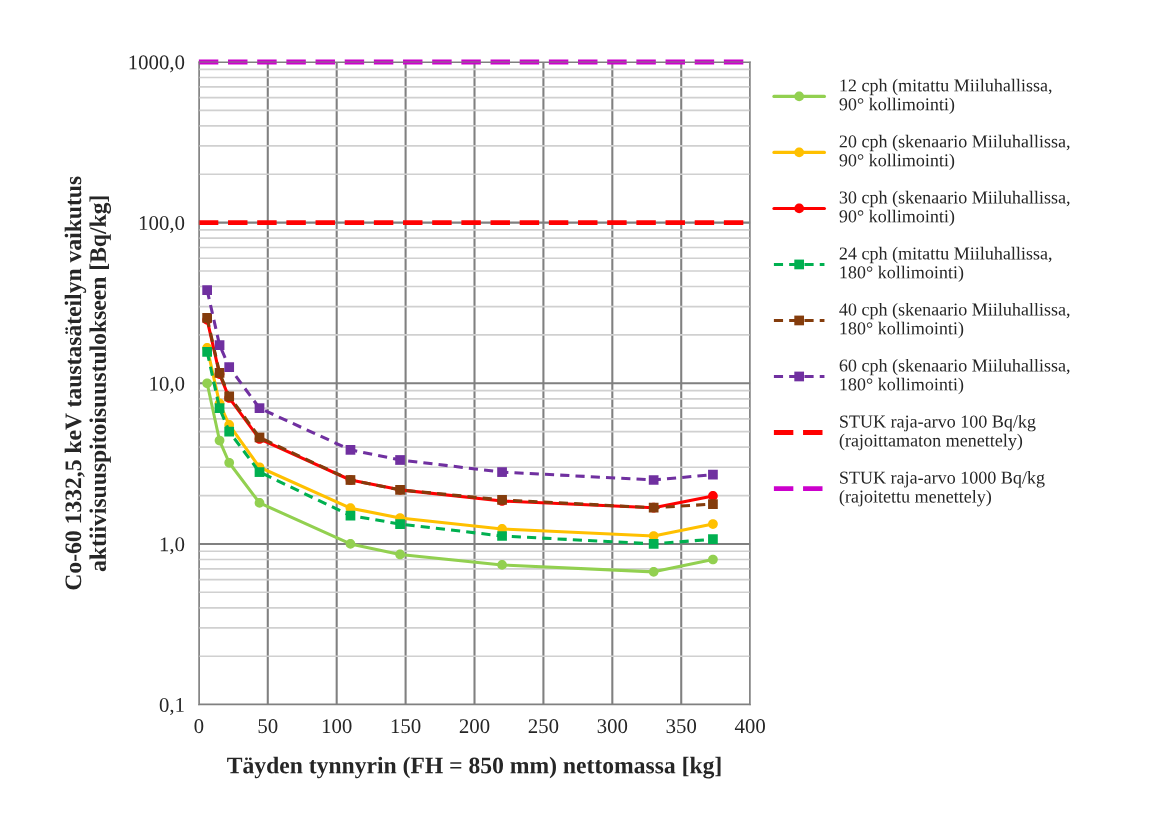  What do you see at coordinates (406, 726) in the screenshot?
I see `x-tick-label: 150` at bounding box center [406, 726].